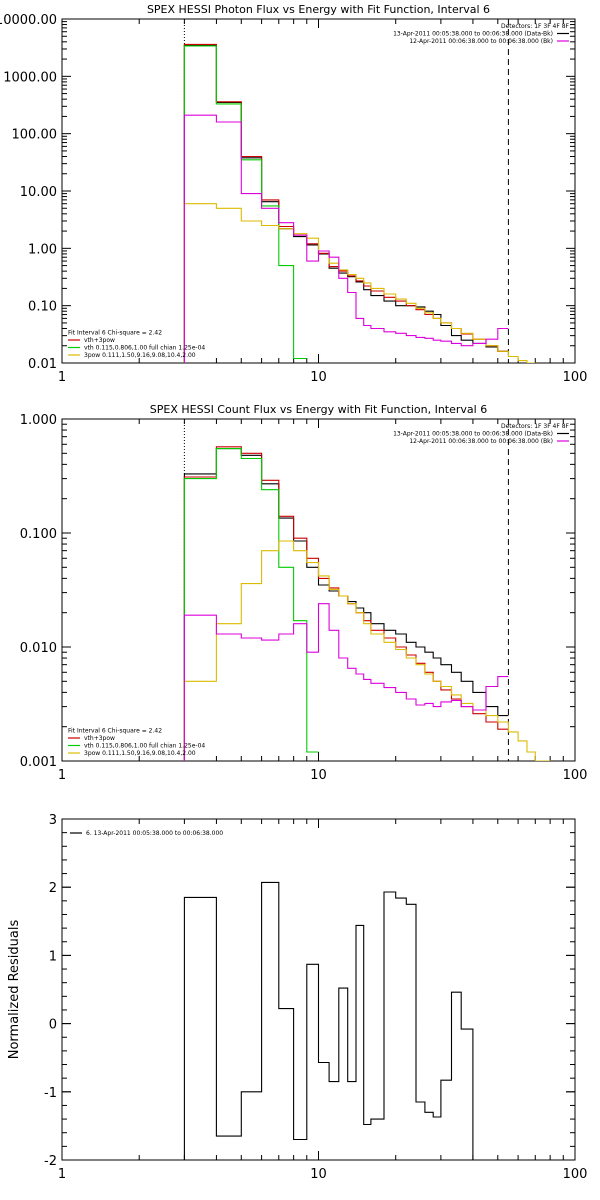  I want to click on y-tick-label: 1, so click(53, 956).